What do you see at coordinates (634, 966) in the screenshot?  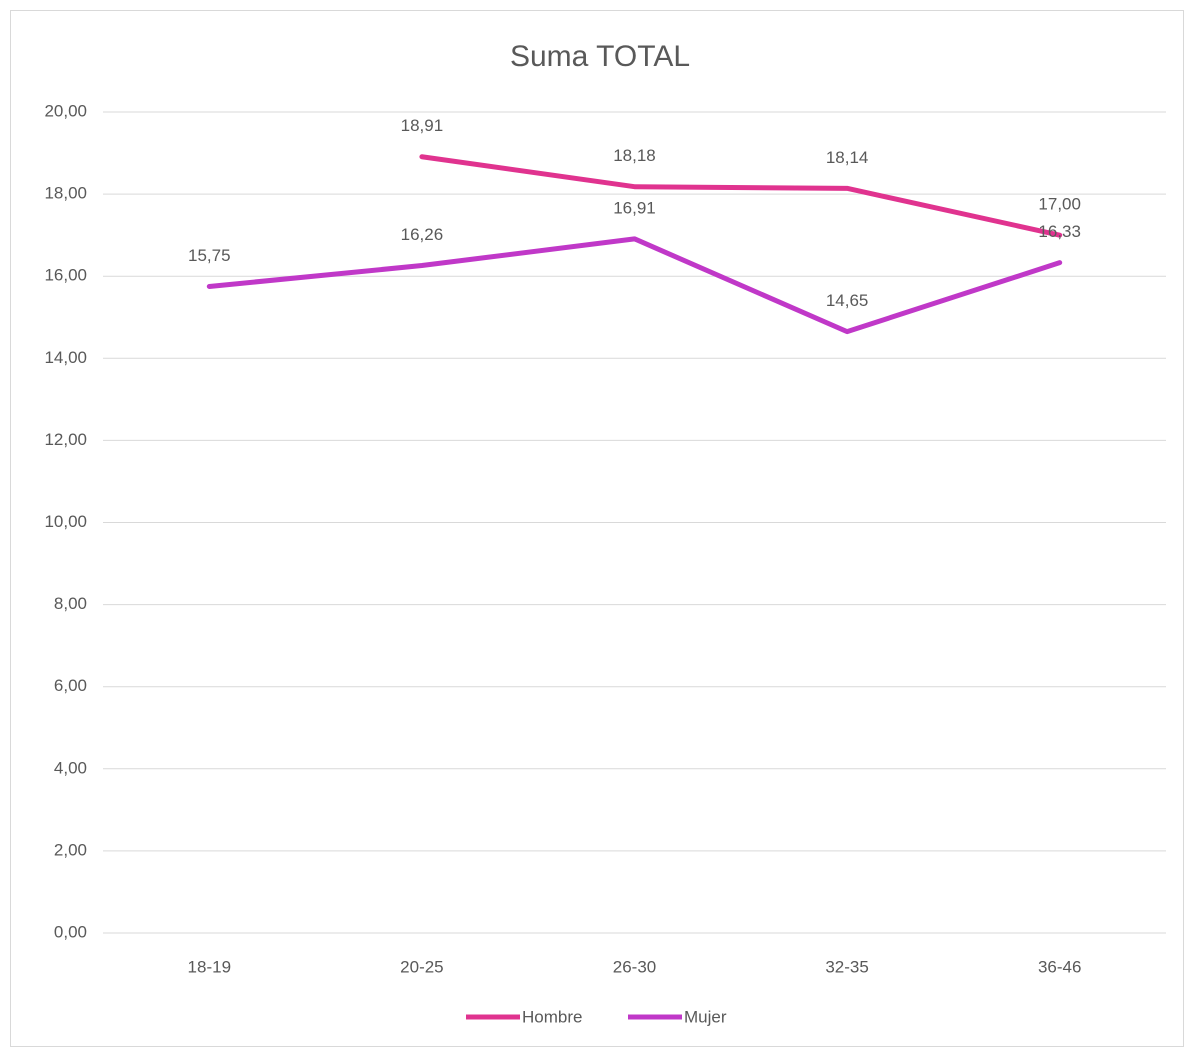 I see `x-tick-label: 26-30` at bounding box center [634, 966].